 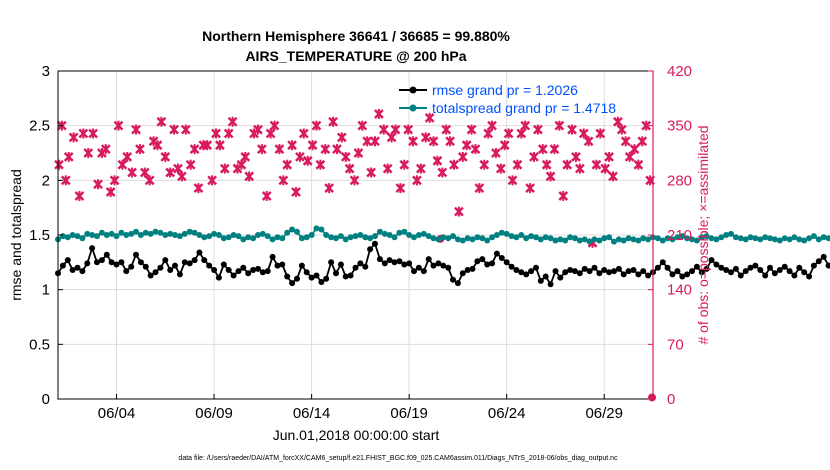 I want to click on x-tick-label-5: 06/29, so click(x=604, y=413).